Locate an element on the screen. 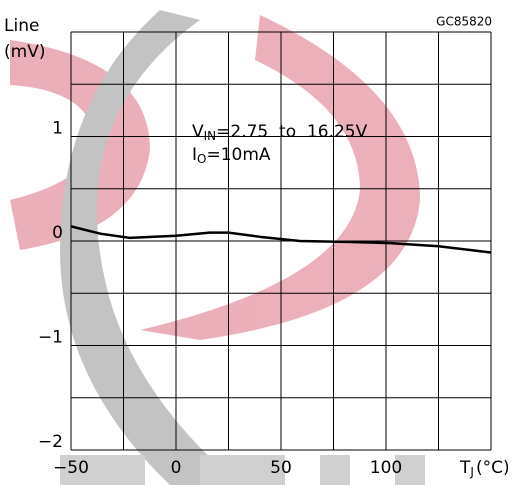  y-tick-label: 1 is located at coordinates (57, 129).